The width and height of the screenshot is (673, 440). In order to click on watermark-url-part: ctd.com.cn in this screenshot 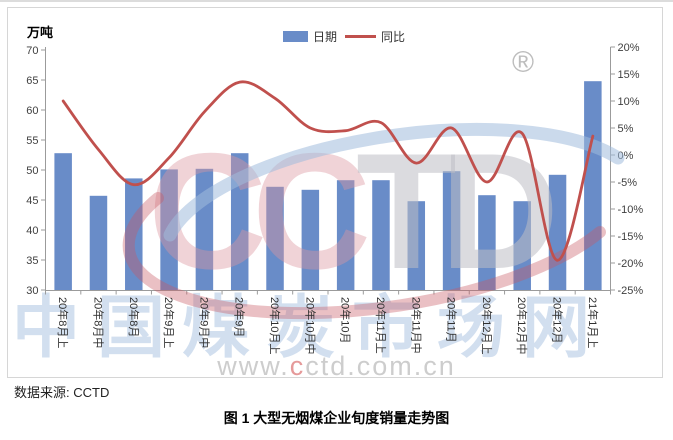, I will do `click(380, 366)`.